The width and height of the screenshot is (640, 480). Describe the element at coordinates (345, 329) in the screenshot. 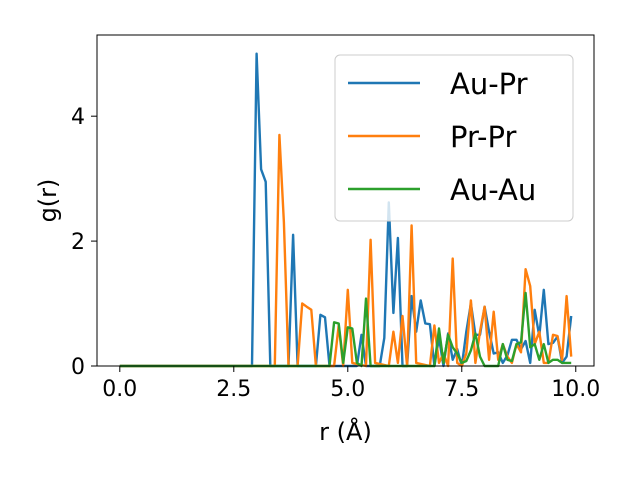

I see `series-line-au-au` at that location.